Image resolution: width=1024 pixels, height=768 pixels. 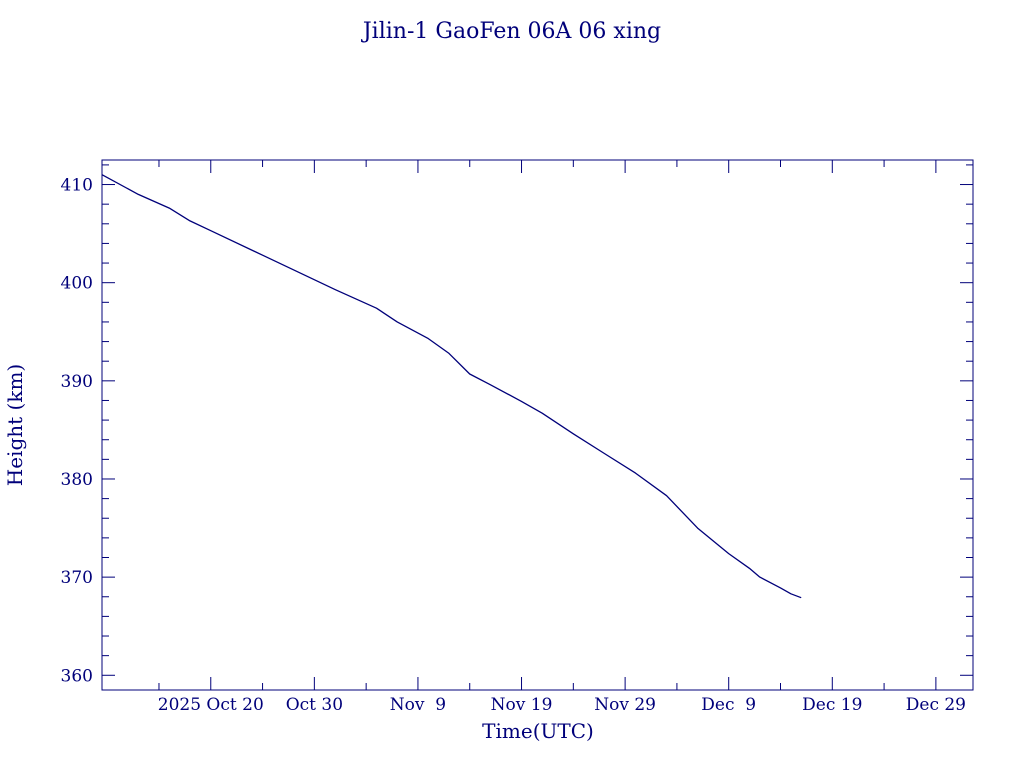 I want to click on x-tick-label: Dec 9, so click(x=728, y=705).